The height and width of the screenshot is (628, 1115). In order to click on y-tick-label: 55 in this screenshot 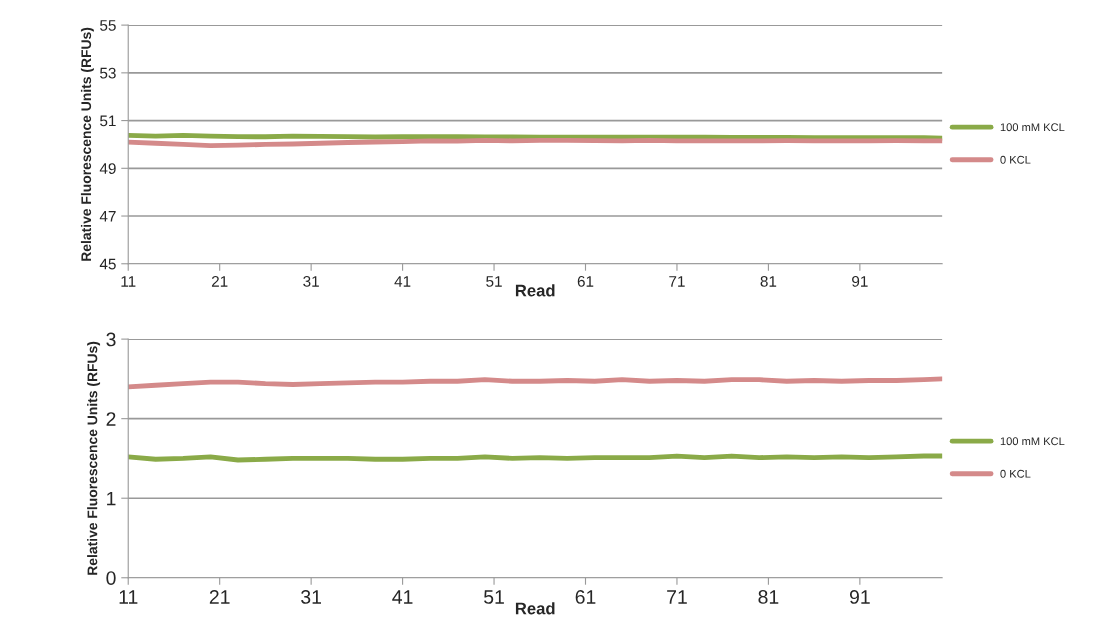, I will do `click(108, 25)`.